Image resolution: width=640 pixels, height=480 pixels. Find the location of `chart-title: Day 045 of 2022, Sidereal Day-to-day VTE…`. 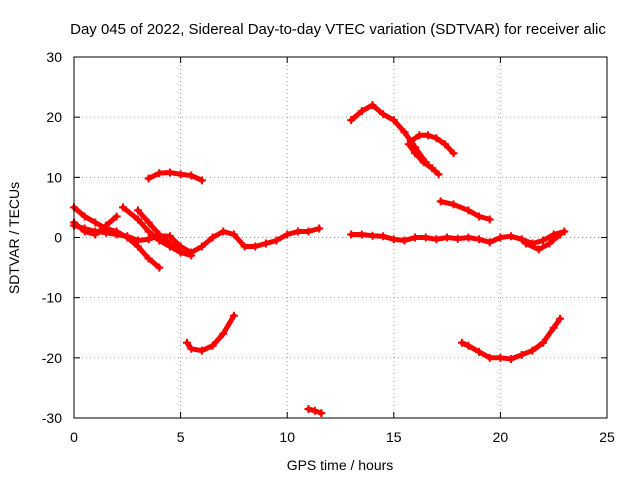

chart-title: Day 045 of 2022, Sidereal Day-to-day VTE… is located at coordinates (338, 29).